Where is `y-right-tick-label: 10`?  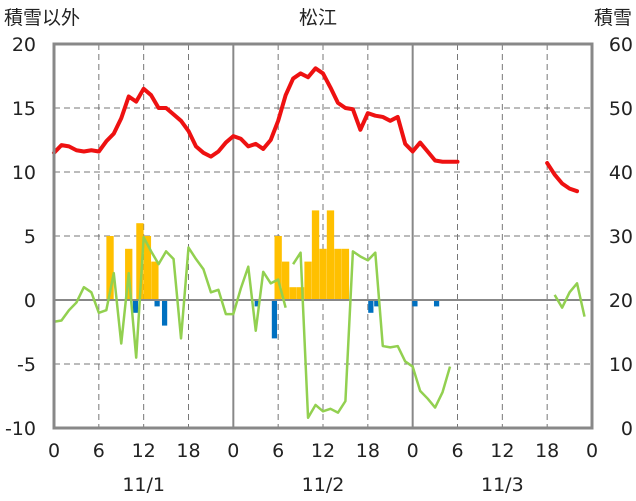
y-right-tick-label: 10 is located at coordinates (621, 365).